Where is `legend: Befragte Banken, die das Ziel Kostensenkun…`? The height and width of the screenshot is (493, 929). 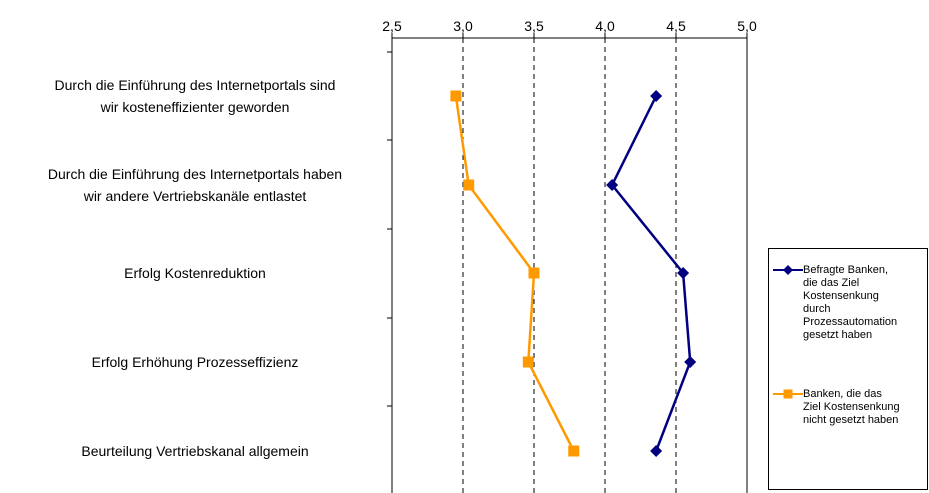
legend: Befragte Banken, die das Ziel Kostensenkun… is located at coordinates (848, 369).